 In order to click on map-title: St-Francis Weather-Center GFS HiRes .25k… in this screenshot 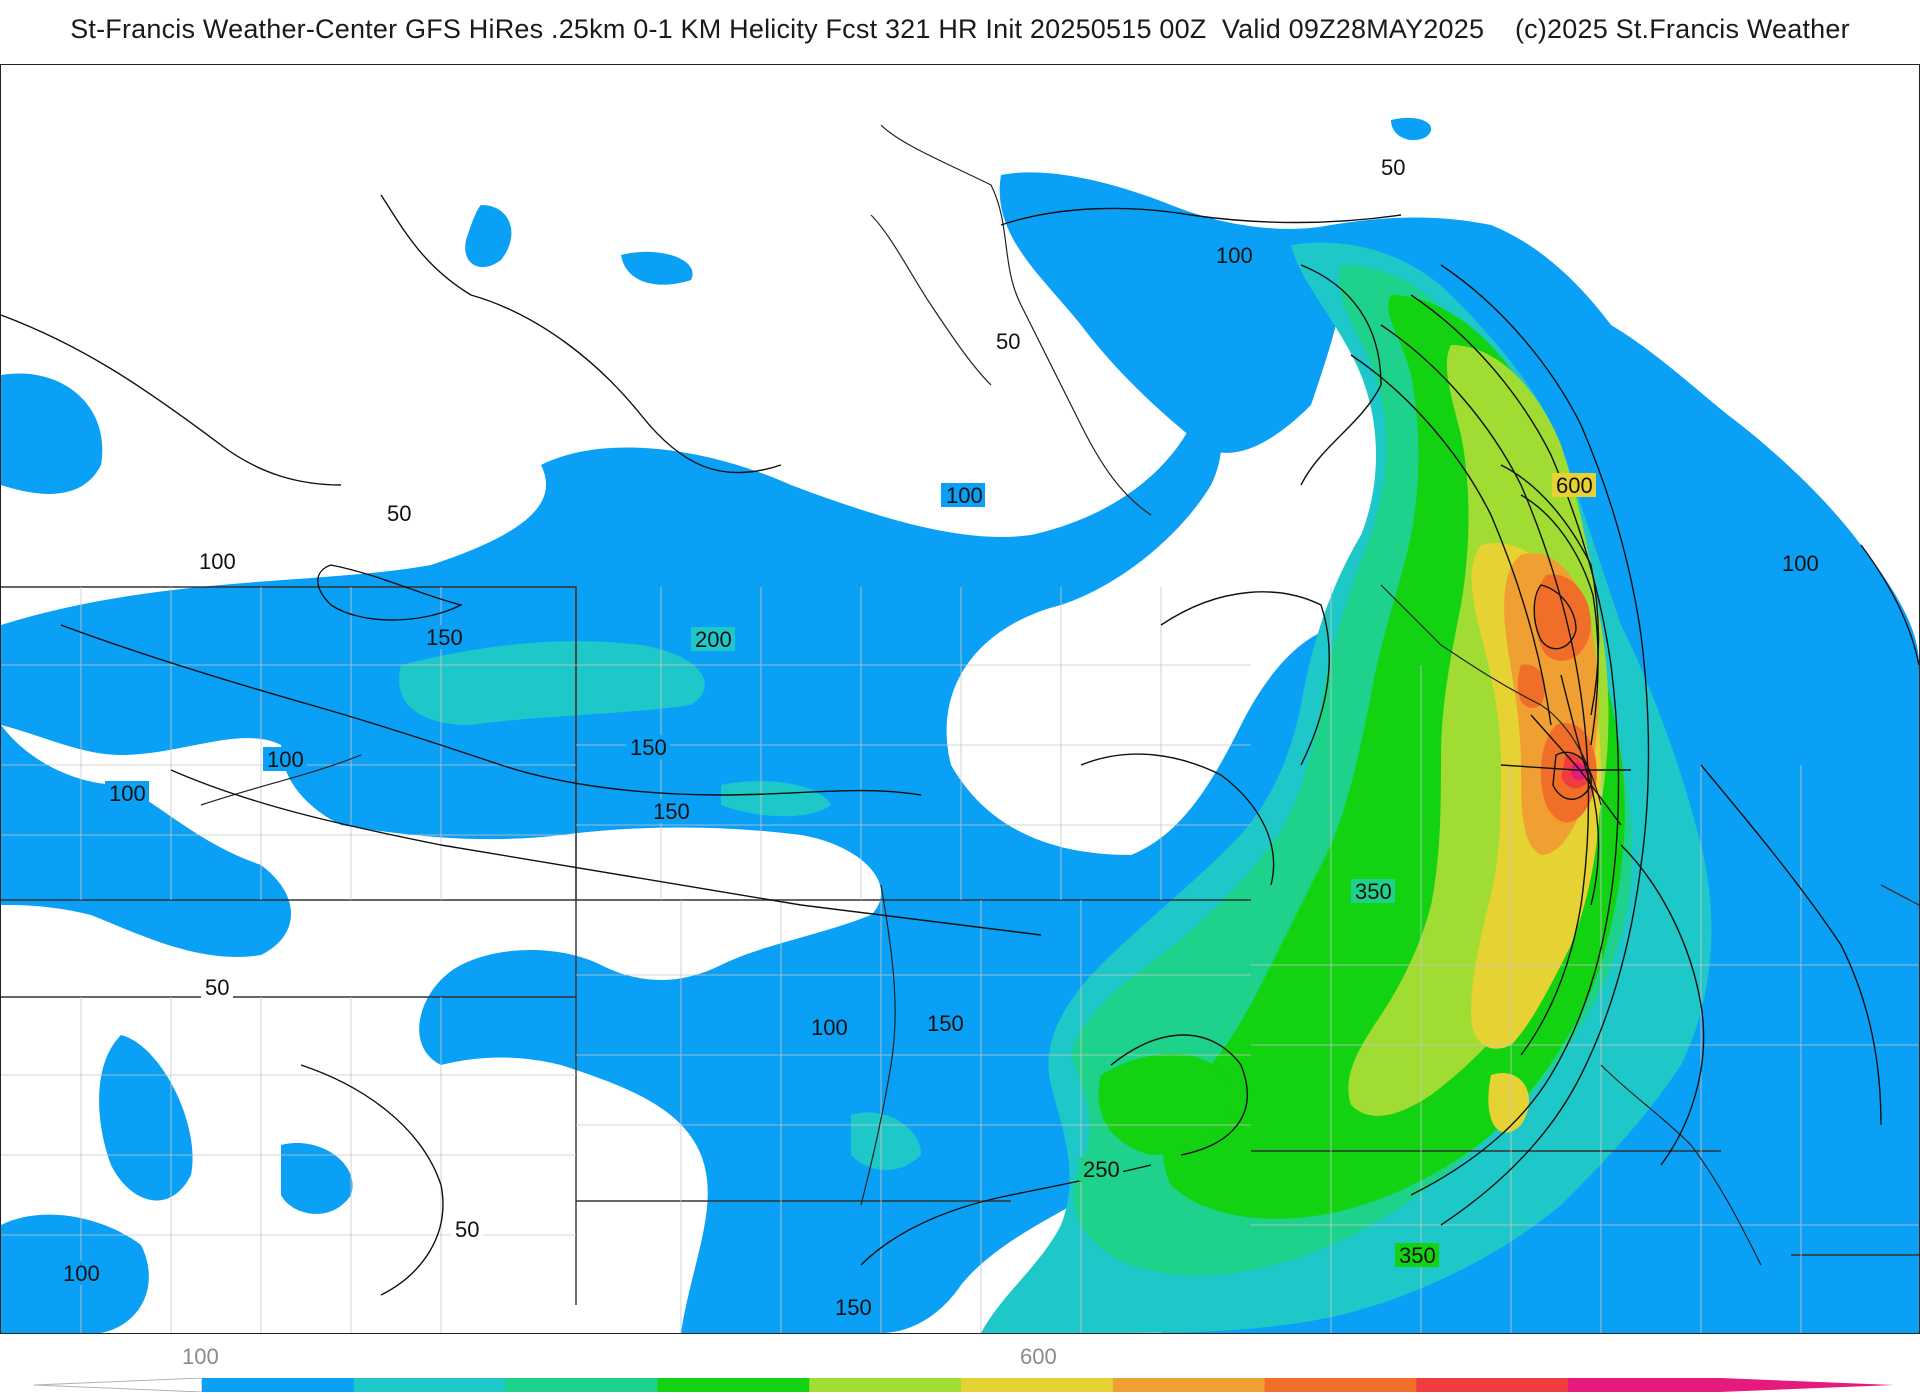, I will do `click(960, 29)`.